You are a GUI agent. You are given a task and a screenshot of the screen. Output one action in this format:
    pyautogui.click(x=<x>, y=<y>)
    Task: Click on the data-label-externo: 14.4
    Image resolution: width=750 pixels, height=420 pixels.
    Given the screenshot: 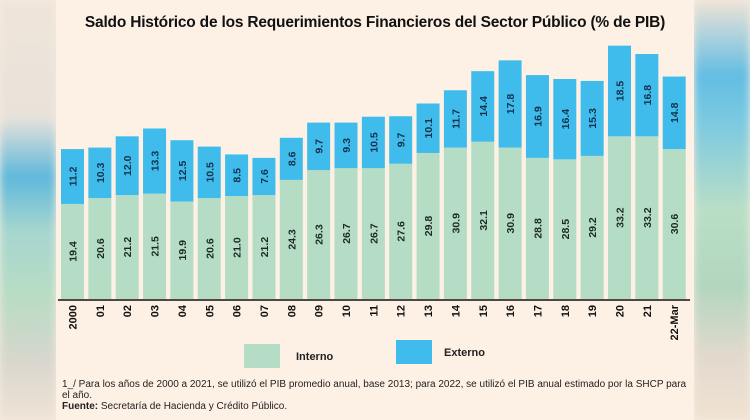 What is the action you would take?
    pyautogui.click(x=484, y=106)
    